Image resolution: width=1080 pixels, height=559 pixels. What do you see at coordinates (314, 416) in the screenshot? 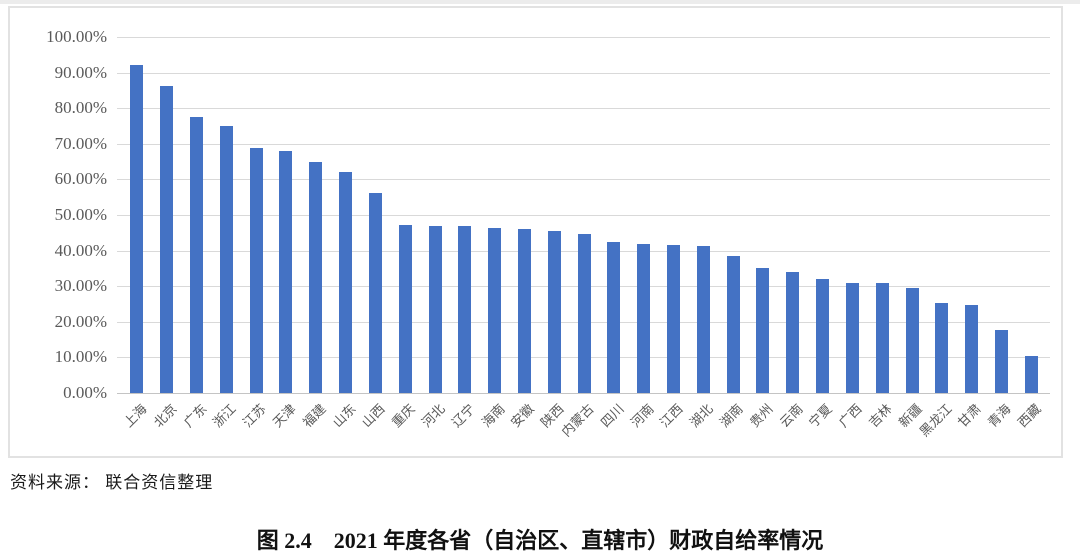
I see `x-axis-tick-label: 福建` at bounding box center [314, 416].